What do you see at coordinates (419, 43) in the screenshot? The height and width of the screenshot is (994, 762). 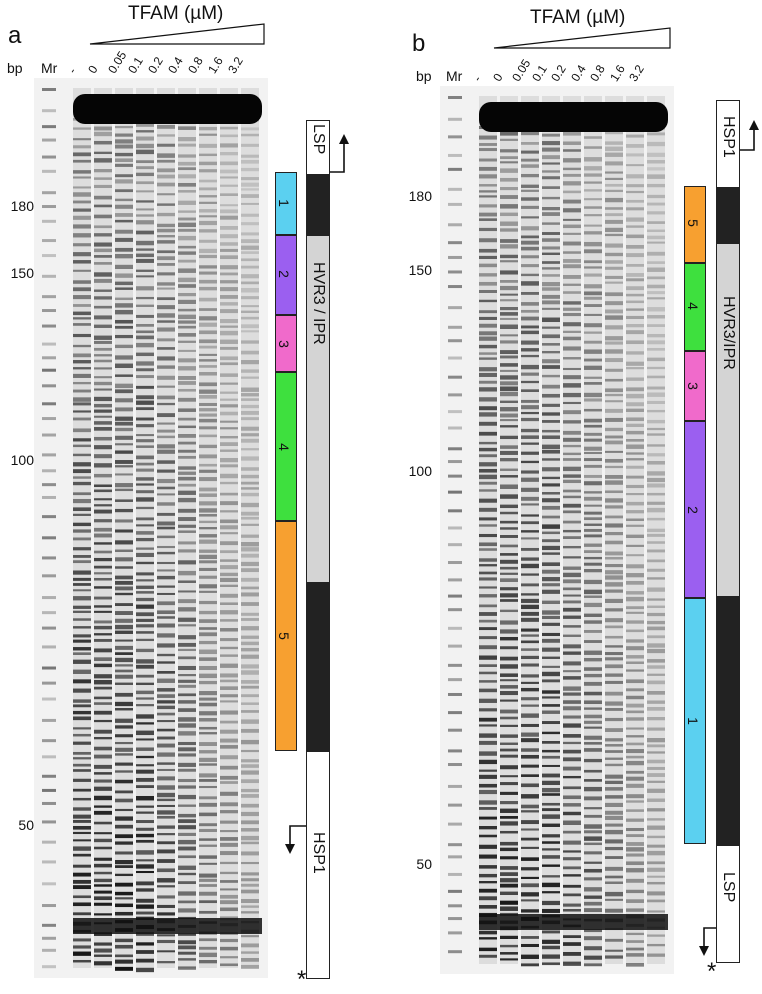 I see `panel-letter: b` at bounding box center [419, 43].